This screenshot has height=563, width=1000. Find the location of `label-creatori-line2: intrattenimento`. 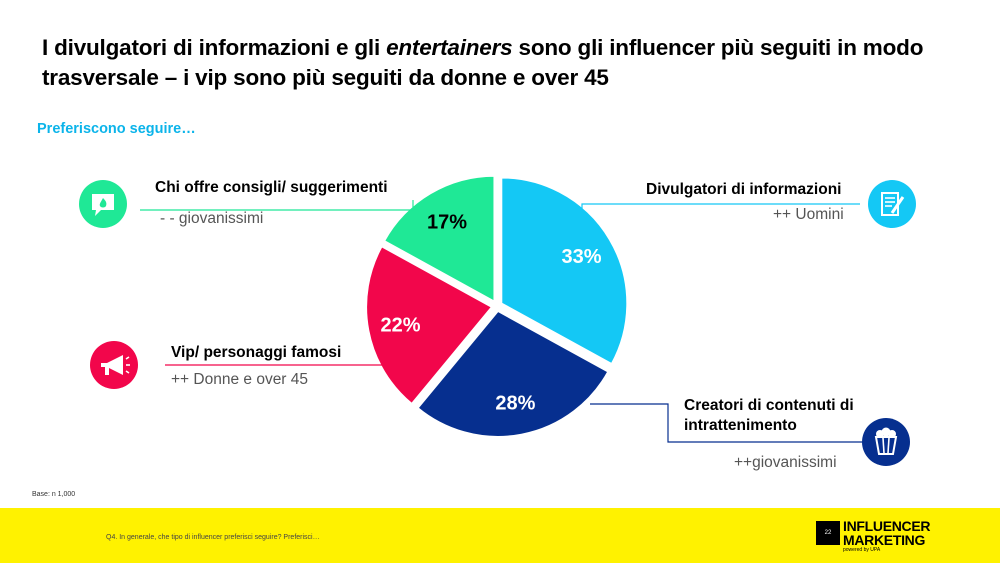

label-creatori-line2: intrattenimento is located at coordinates (740, 425).